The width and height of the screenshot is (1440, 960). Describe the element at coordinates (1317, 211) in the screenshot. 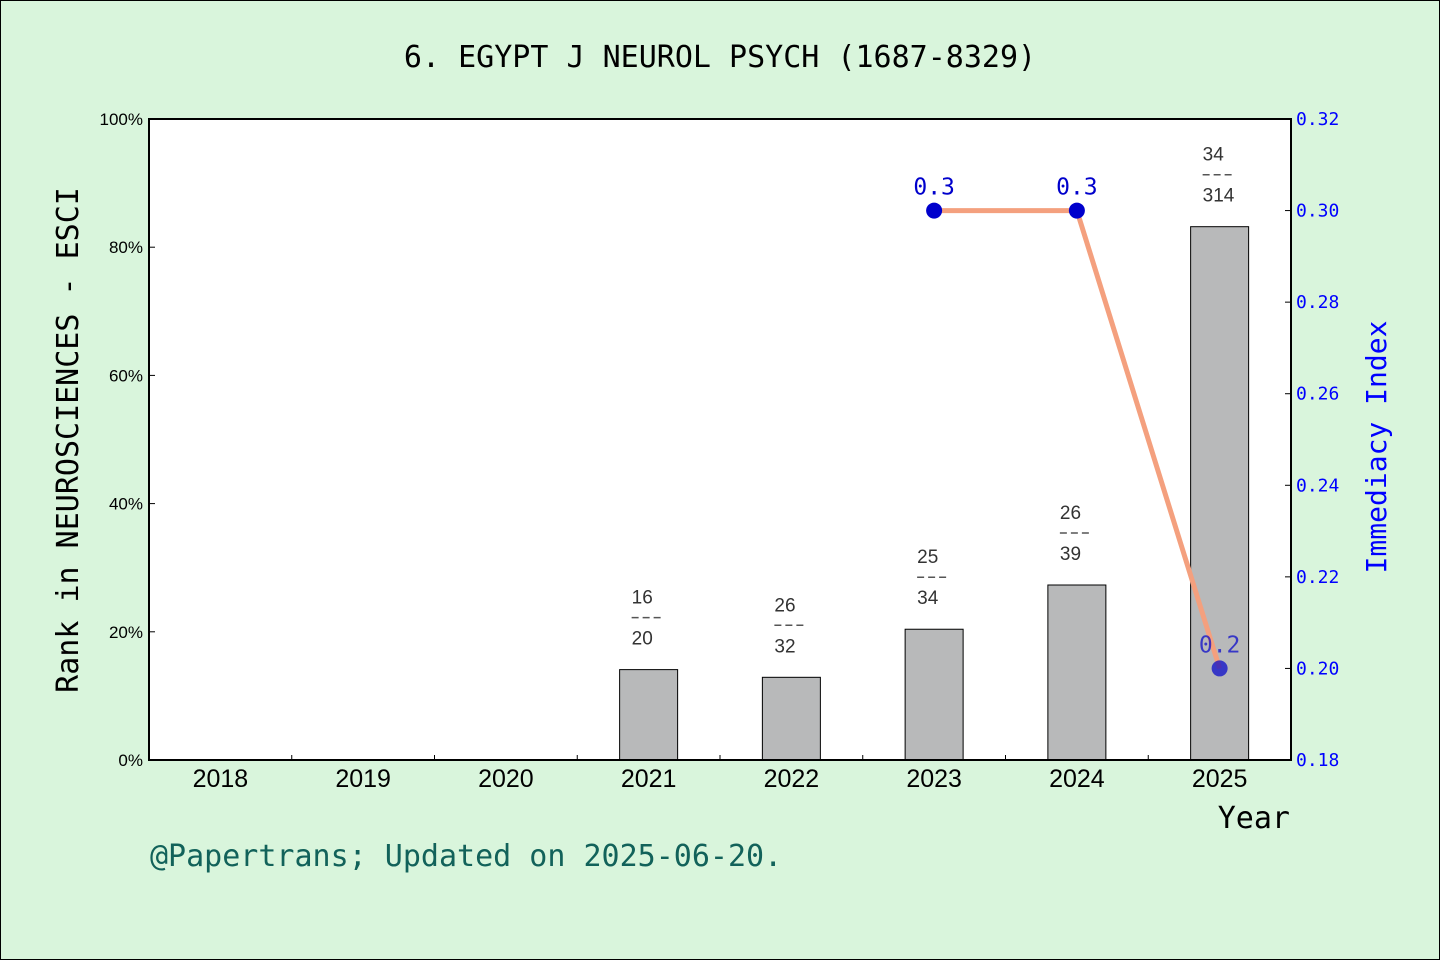

I see `y2-tick-label: 0.30` at that location.